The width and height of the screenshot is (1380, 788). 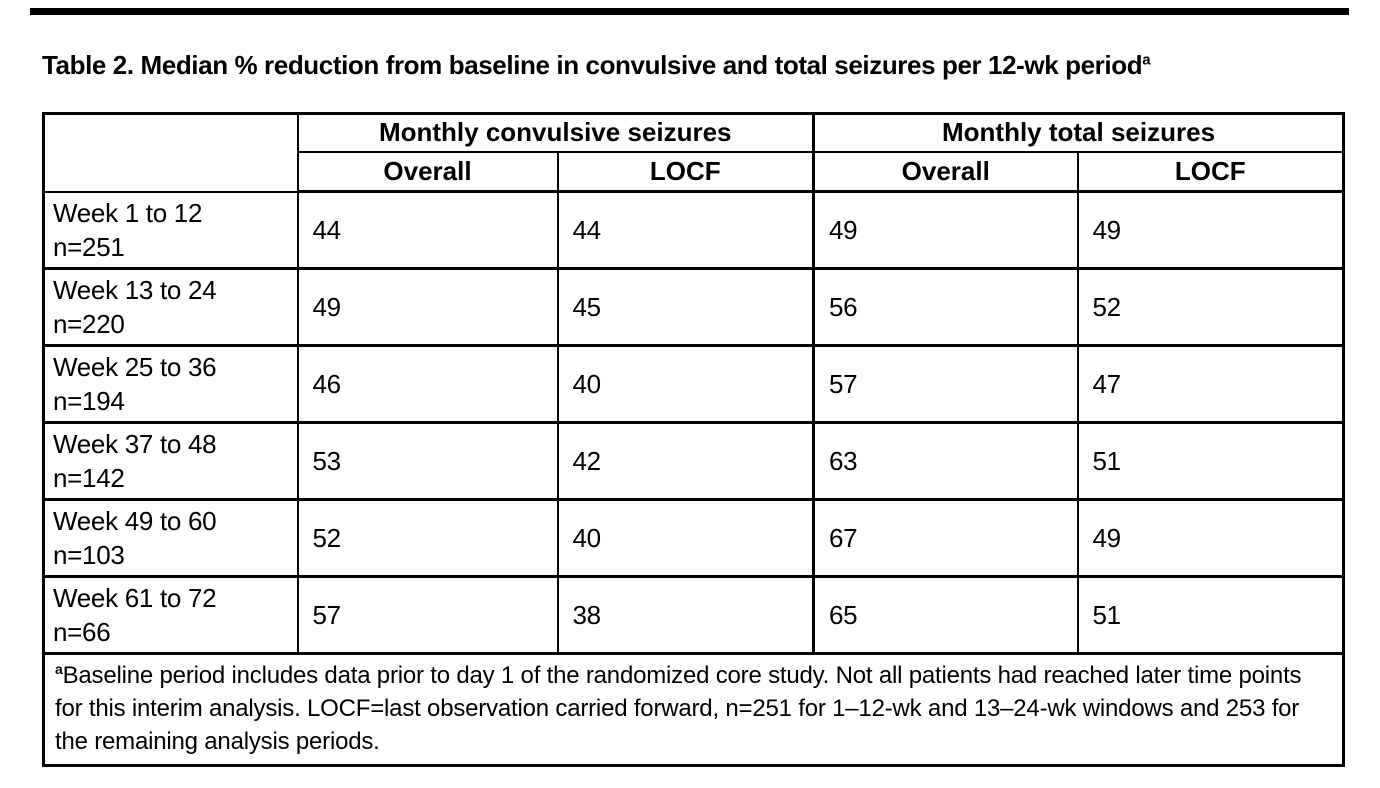 I want to click on period-label: Week 1 to 12, so click(x=128, y=212).